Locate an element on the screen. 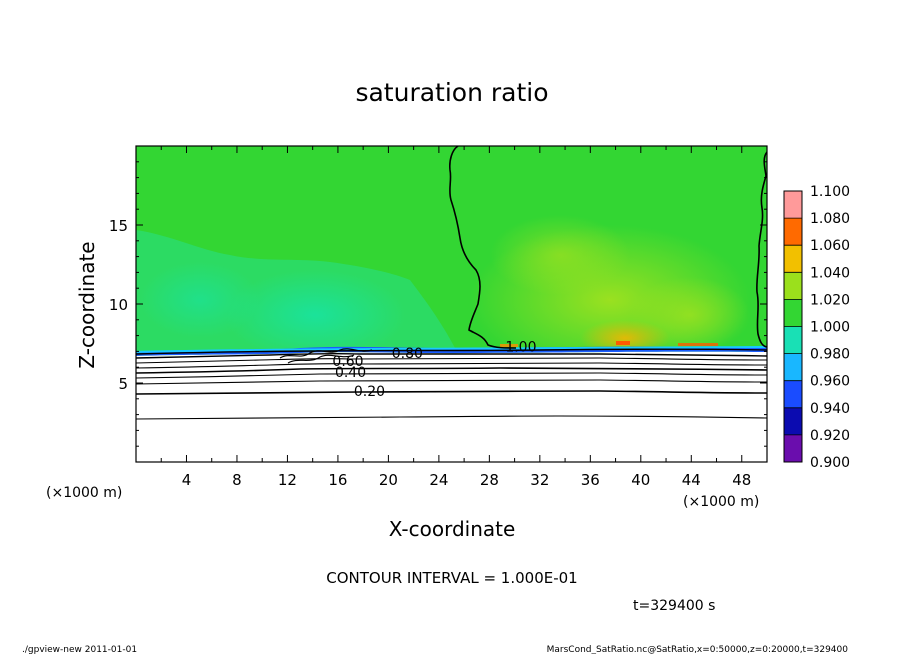 Image resolution: width=904 pixels, height=654 pixels. colorbar-label: 1.040 is located at coordinates (830, 273).